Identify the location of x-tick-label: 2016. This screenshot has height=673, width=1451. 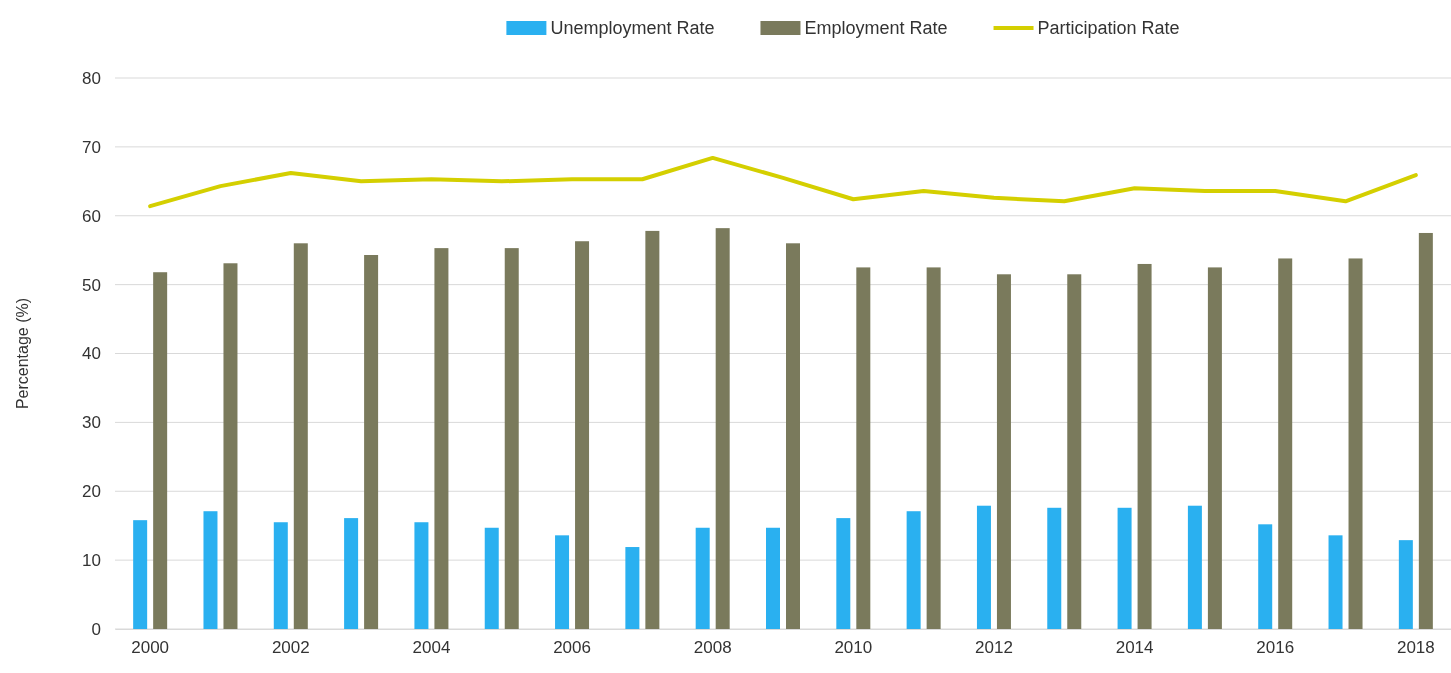
(1275, 648).